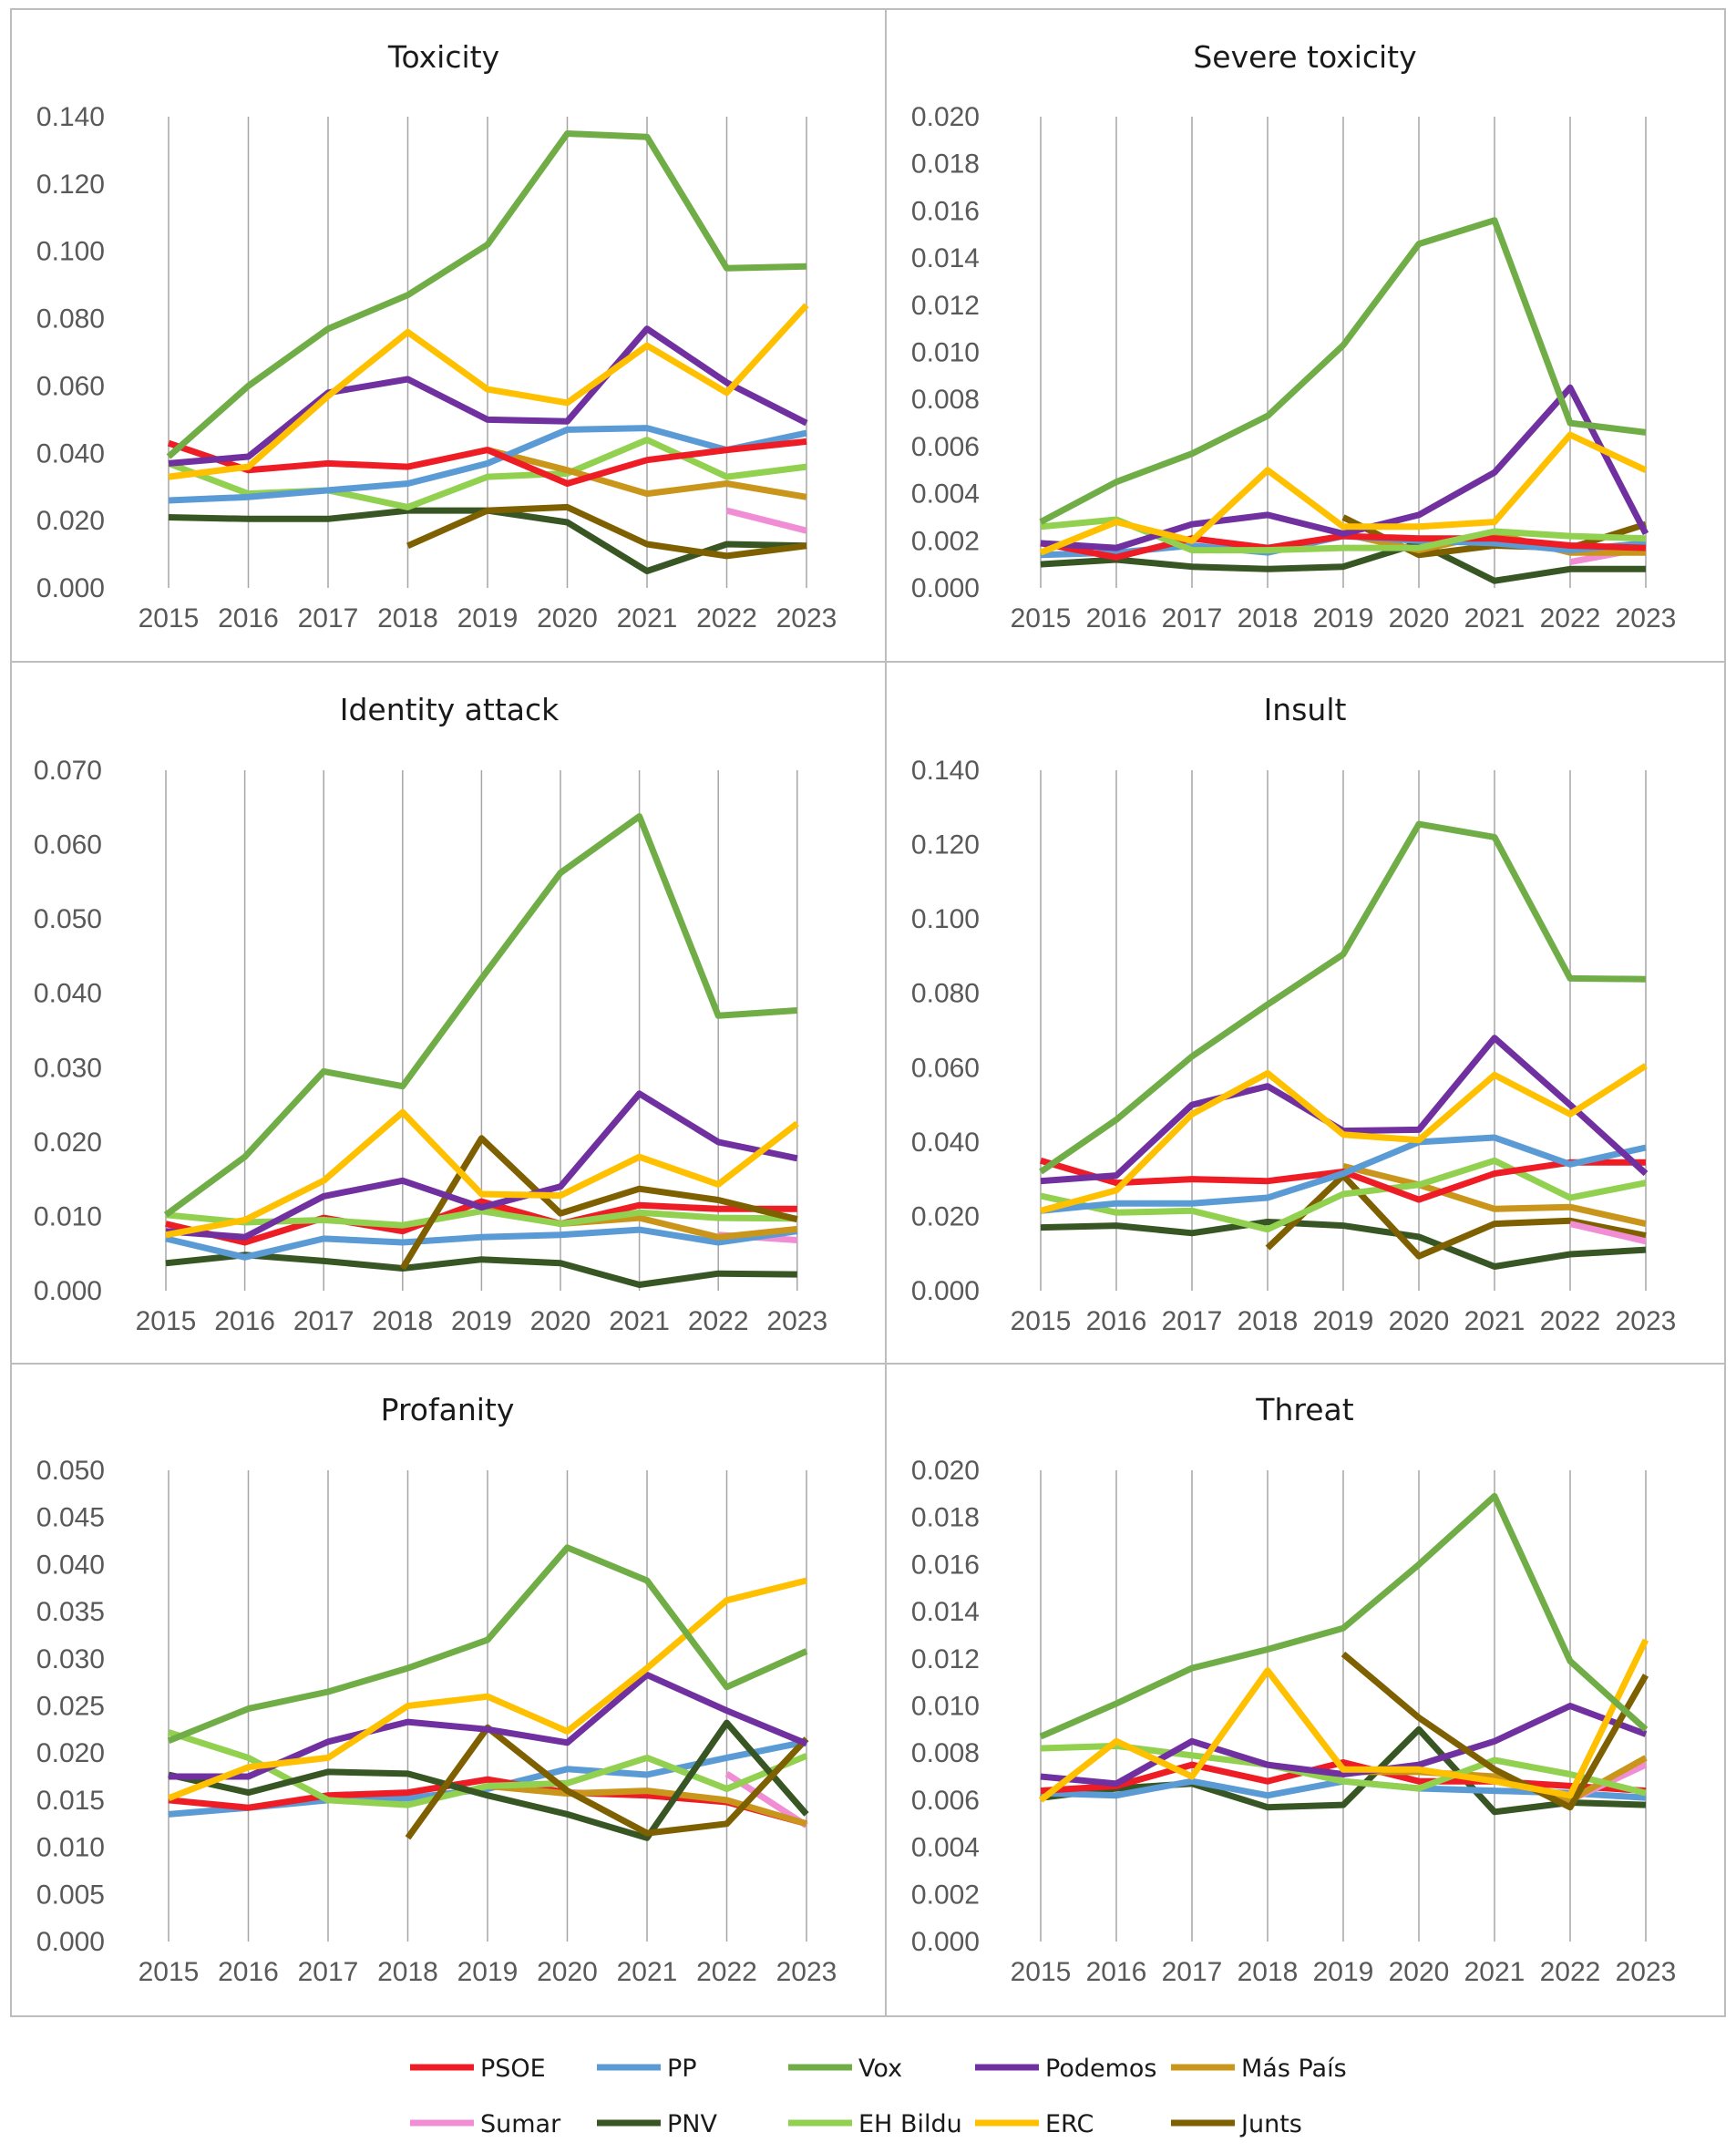  What do you see at coordinates (248, 618) in the screenshot?
I see `x-tick-label: 2016` at bounding box center [248, 618].